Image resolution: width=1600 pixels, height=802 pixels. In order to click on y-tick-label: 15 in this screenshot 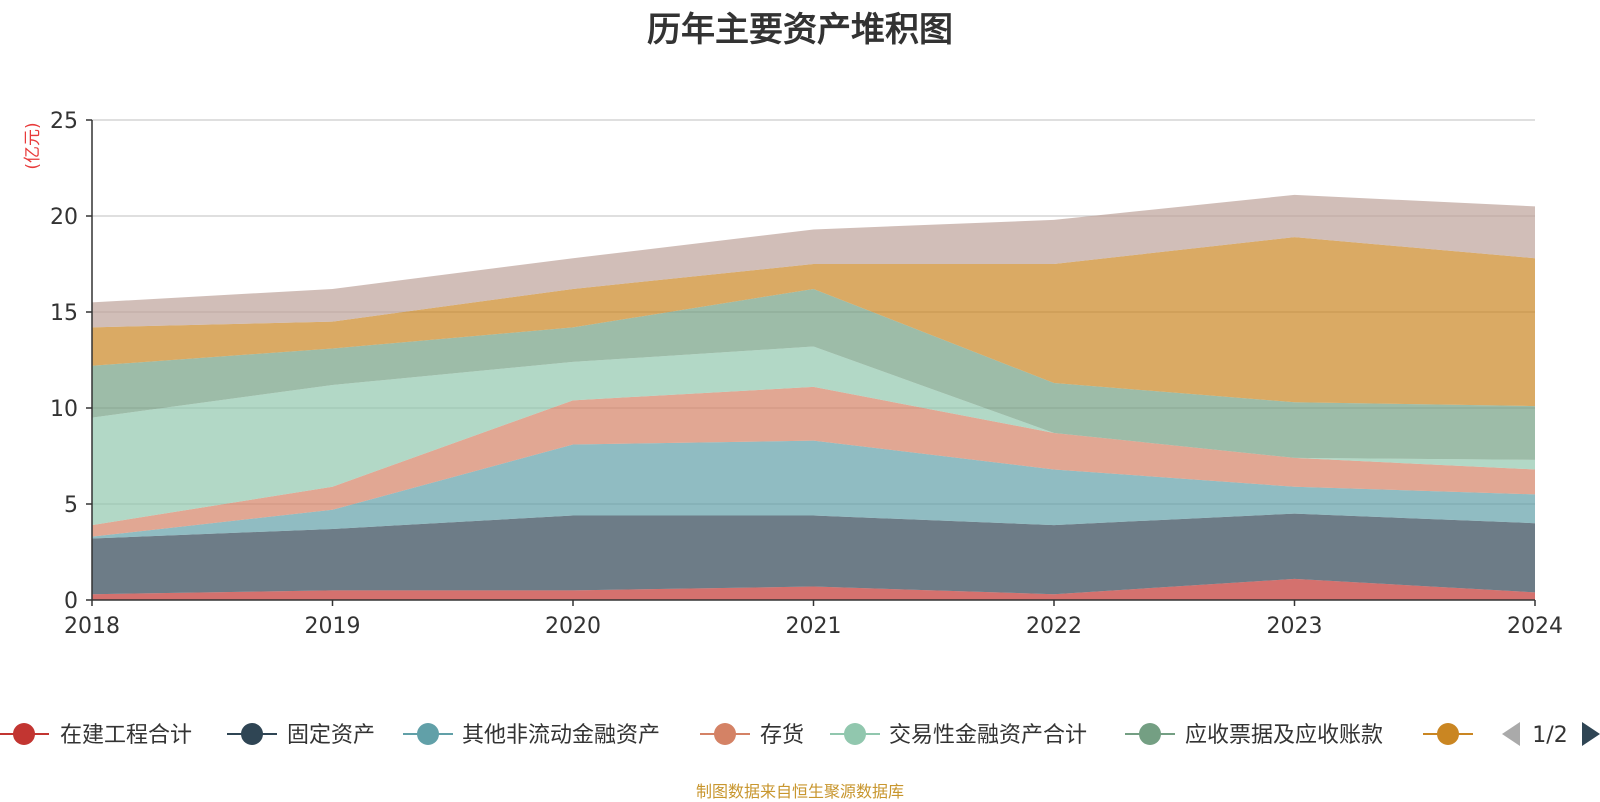, I will do `click(64, 313)`.